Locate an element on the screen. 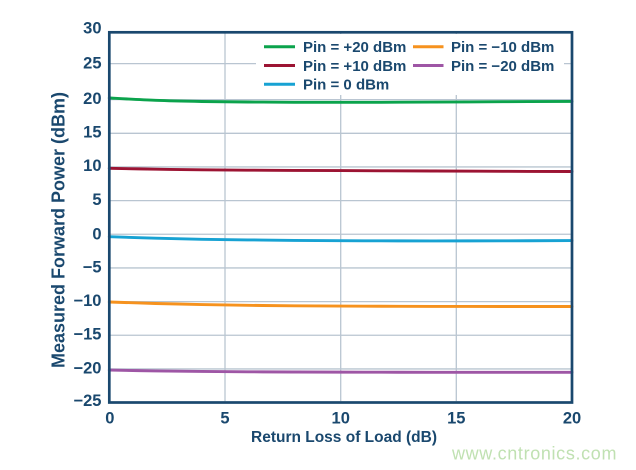 The image size is (636, 470). svg-text: Return Loss of Load (dB) is located at coordinates (344, 437).